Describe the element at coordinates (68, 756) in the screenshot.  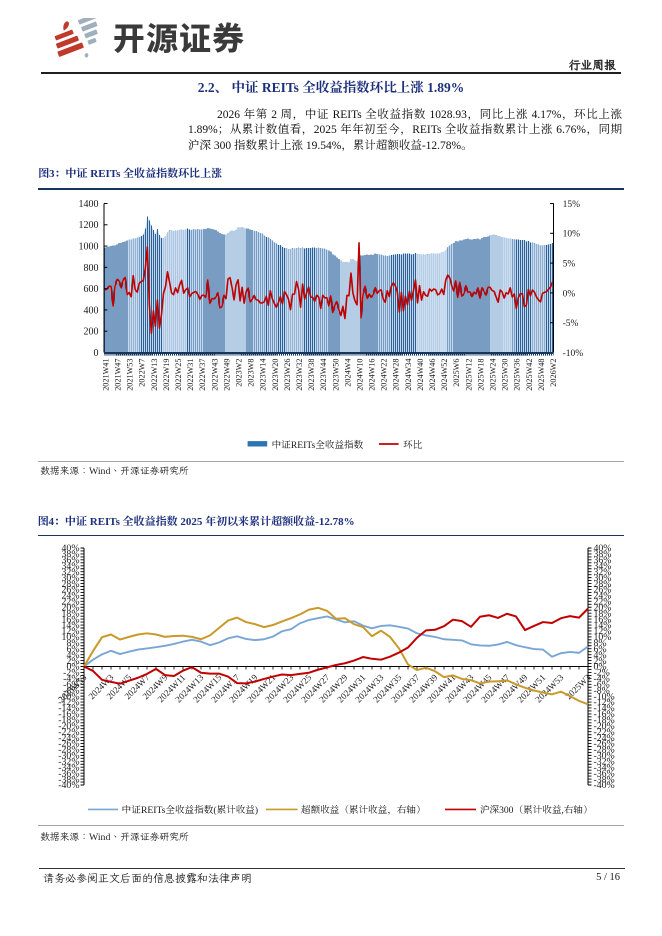
I see `svg-text: -30%` at that location.